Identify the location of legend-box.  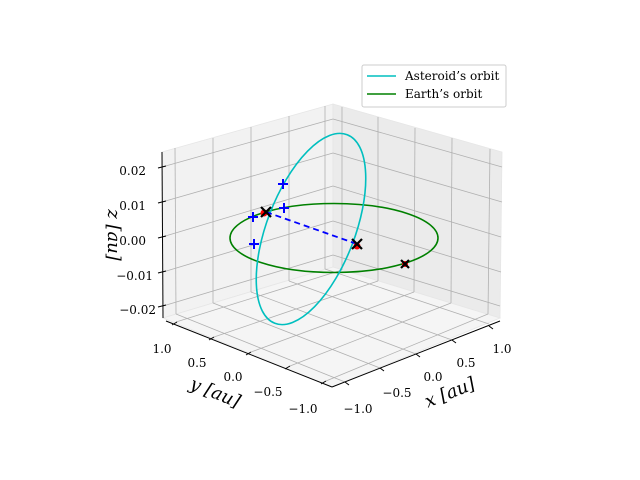
(434, 86).